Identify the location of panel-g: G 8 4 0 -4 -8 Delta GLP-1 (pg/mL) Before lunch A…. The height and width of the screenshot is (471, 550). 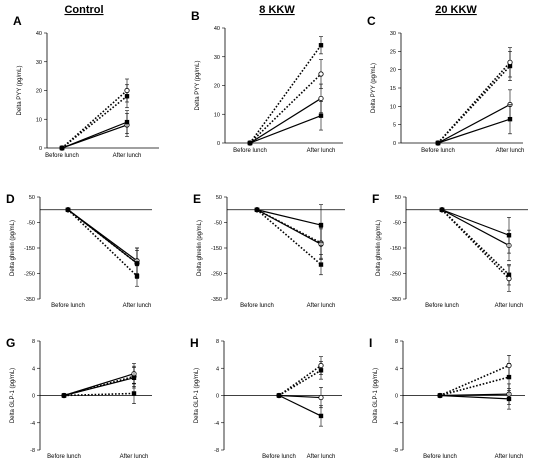
(79, 398).